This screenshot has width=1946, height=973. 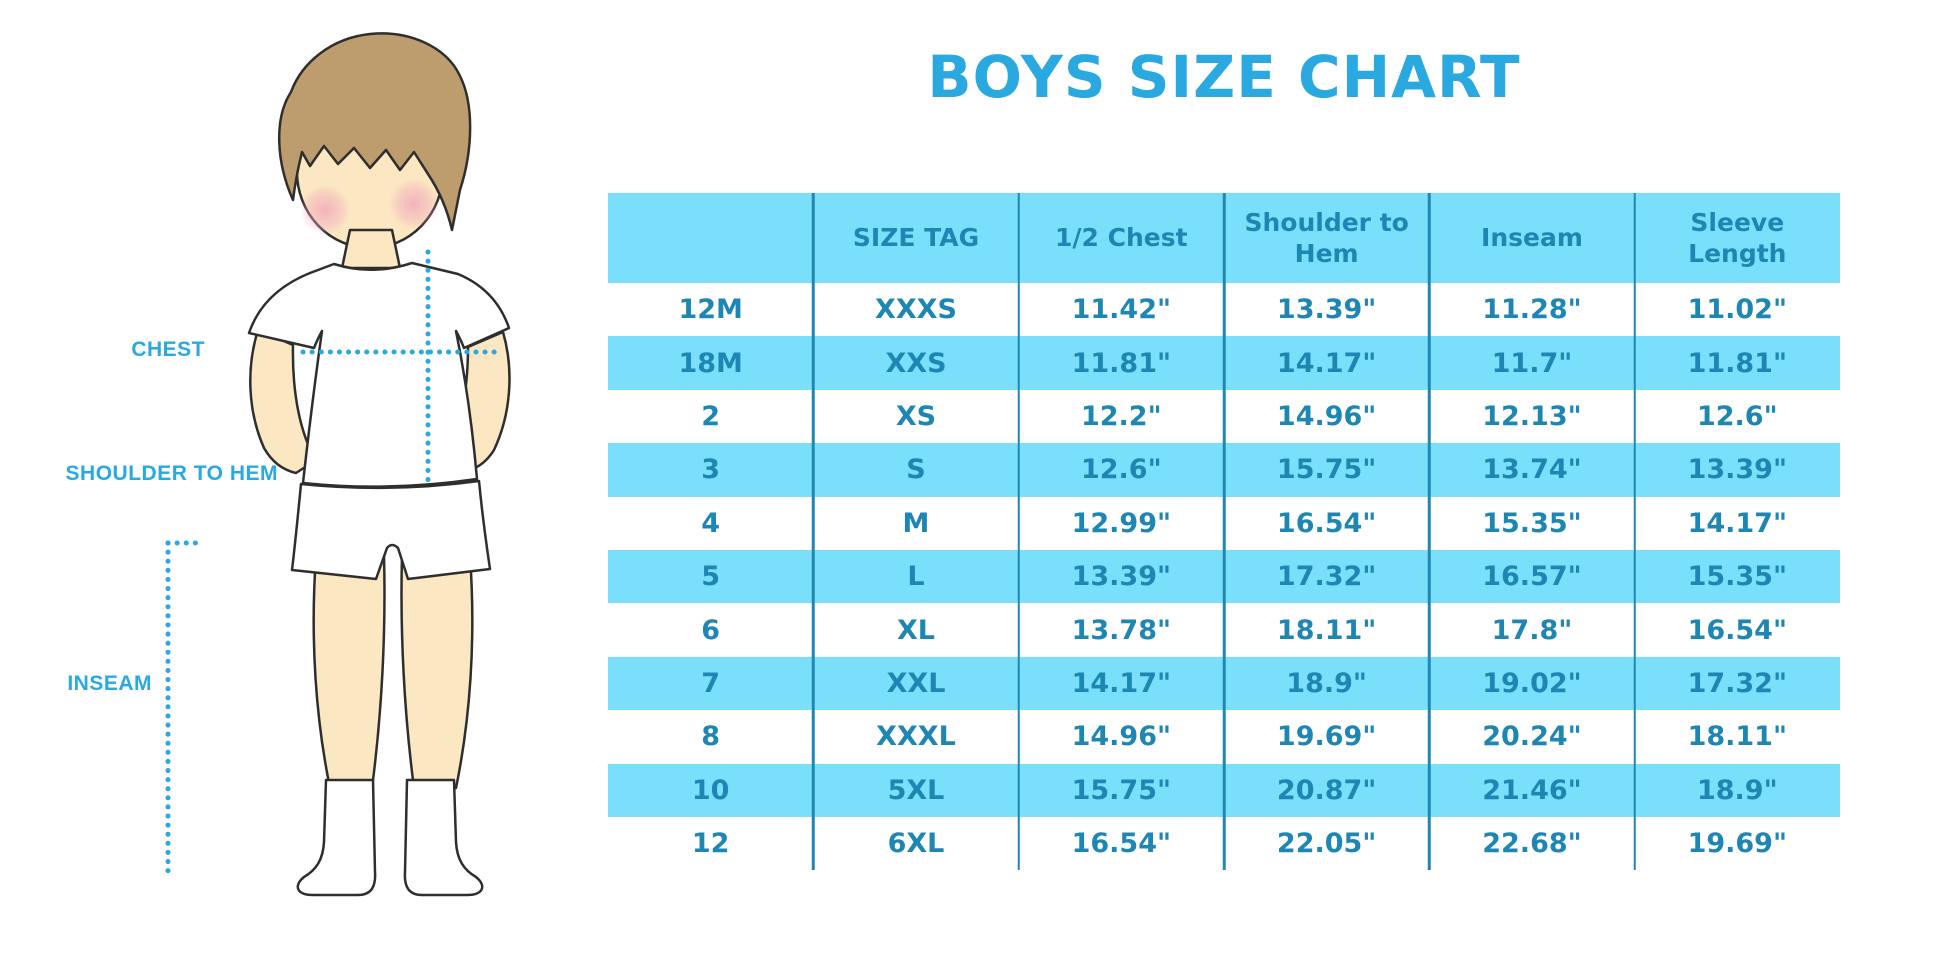 What do you see at coordinates (379, 374) in the screenshot?
I see `t-shirt` at bounding box center [379, 374].